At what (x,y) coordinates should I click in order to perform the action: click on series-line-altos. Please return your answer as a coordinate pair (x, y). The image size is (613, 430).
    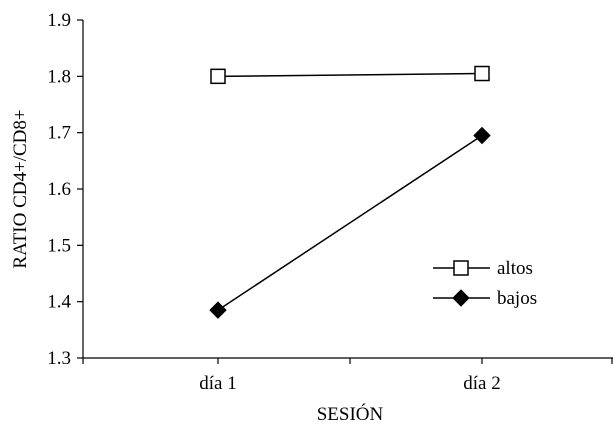
    Looking at the image, I should click on (350, 75).